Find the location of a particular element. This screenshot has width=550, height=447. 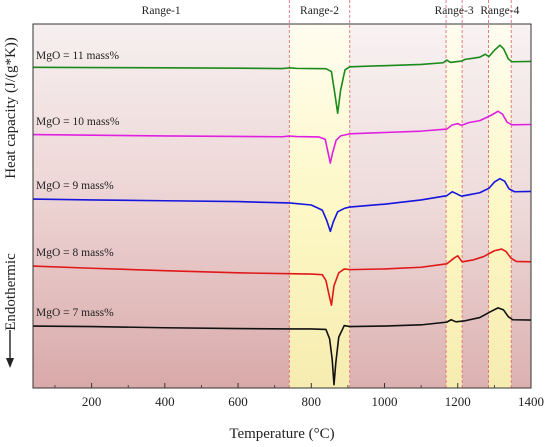

series-label-2: MgO = 10 mass% is located at coordinates (78, 122).